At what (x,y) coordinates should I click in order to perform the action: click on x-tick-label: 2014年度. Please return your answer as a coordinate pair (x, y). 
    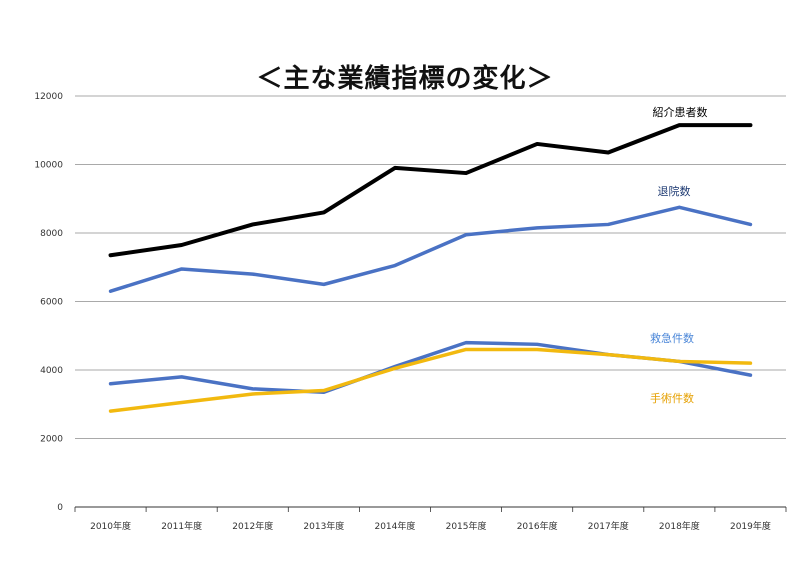
    Looking at the image, I should click on (394, 526).